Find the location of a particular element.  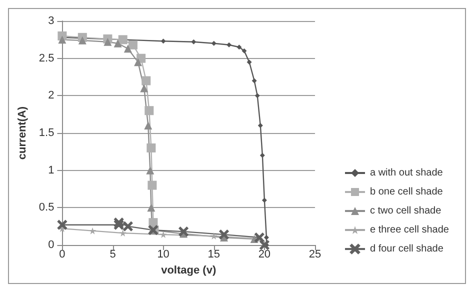

x-tick-label: 0 is located at coordinates (62, 254).